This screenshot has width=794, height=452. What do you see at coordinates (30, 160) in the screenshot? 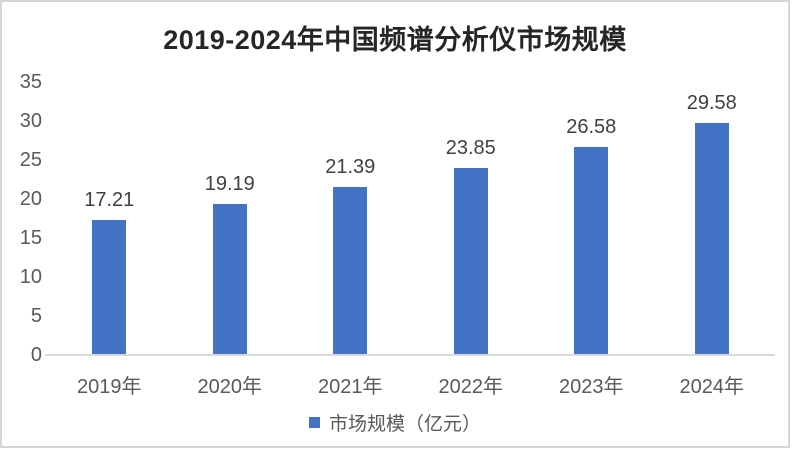
I see `y-axis-tick-label: 25` at bounding box center [30, 160].